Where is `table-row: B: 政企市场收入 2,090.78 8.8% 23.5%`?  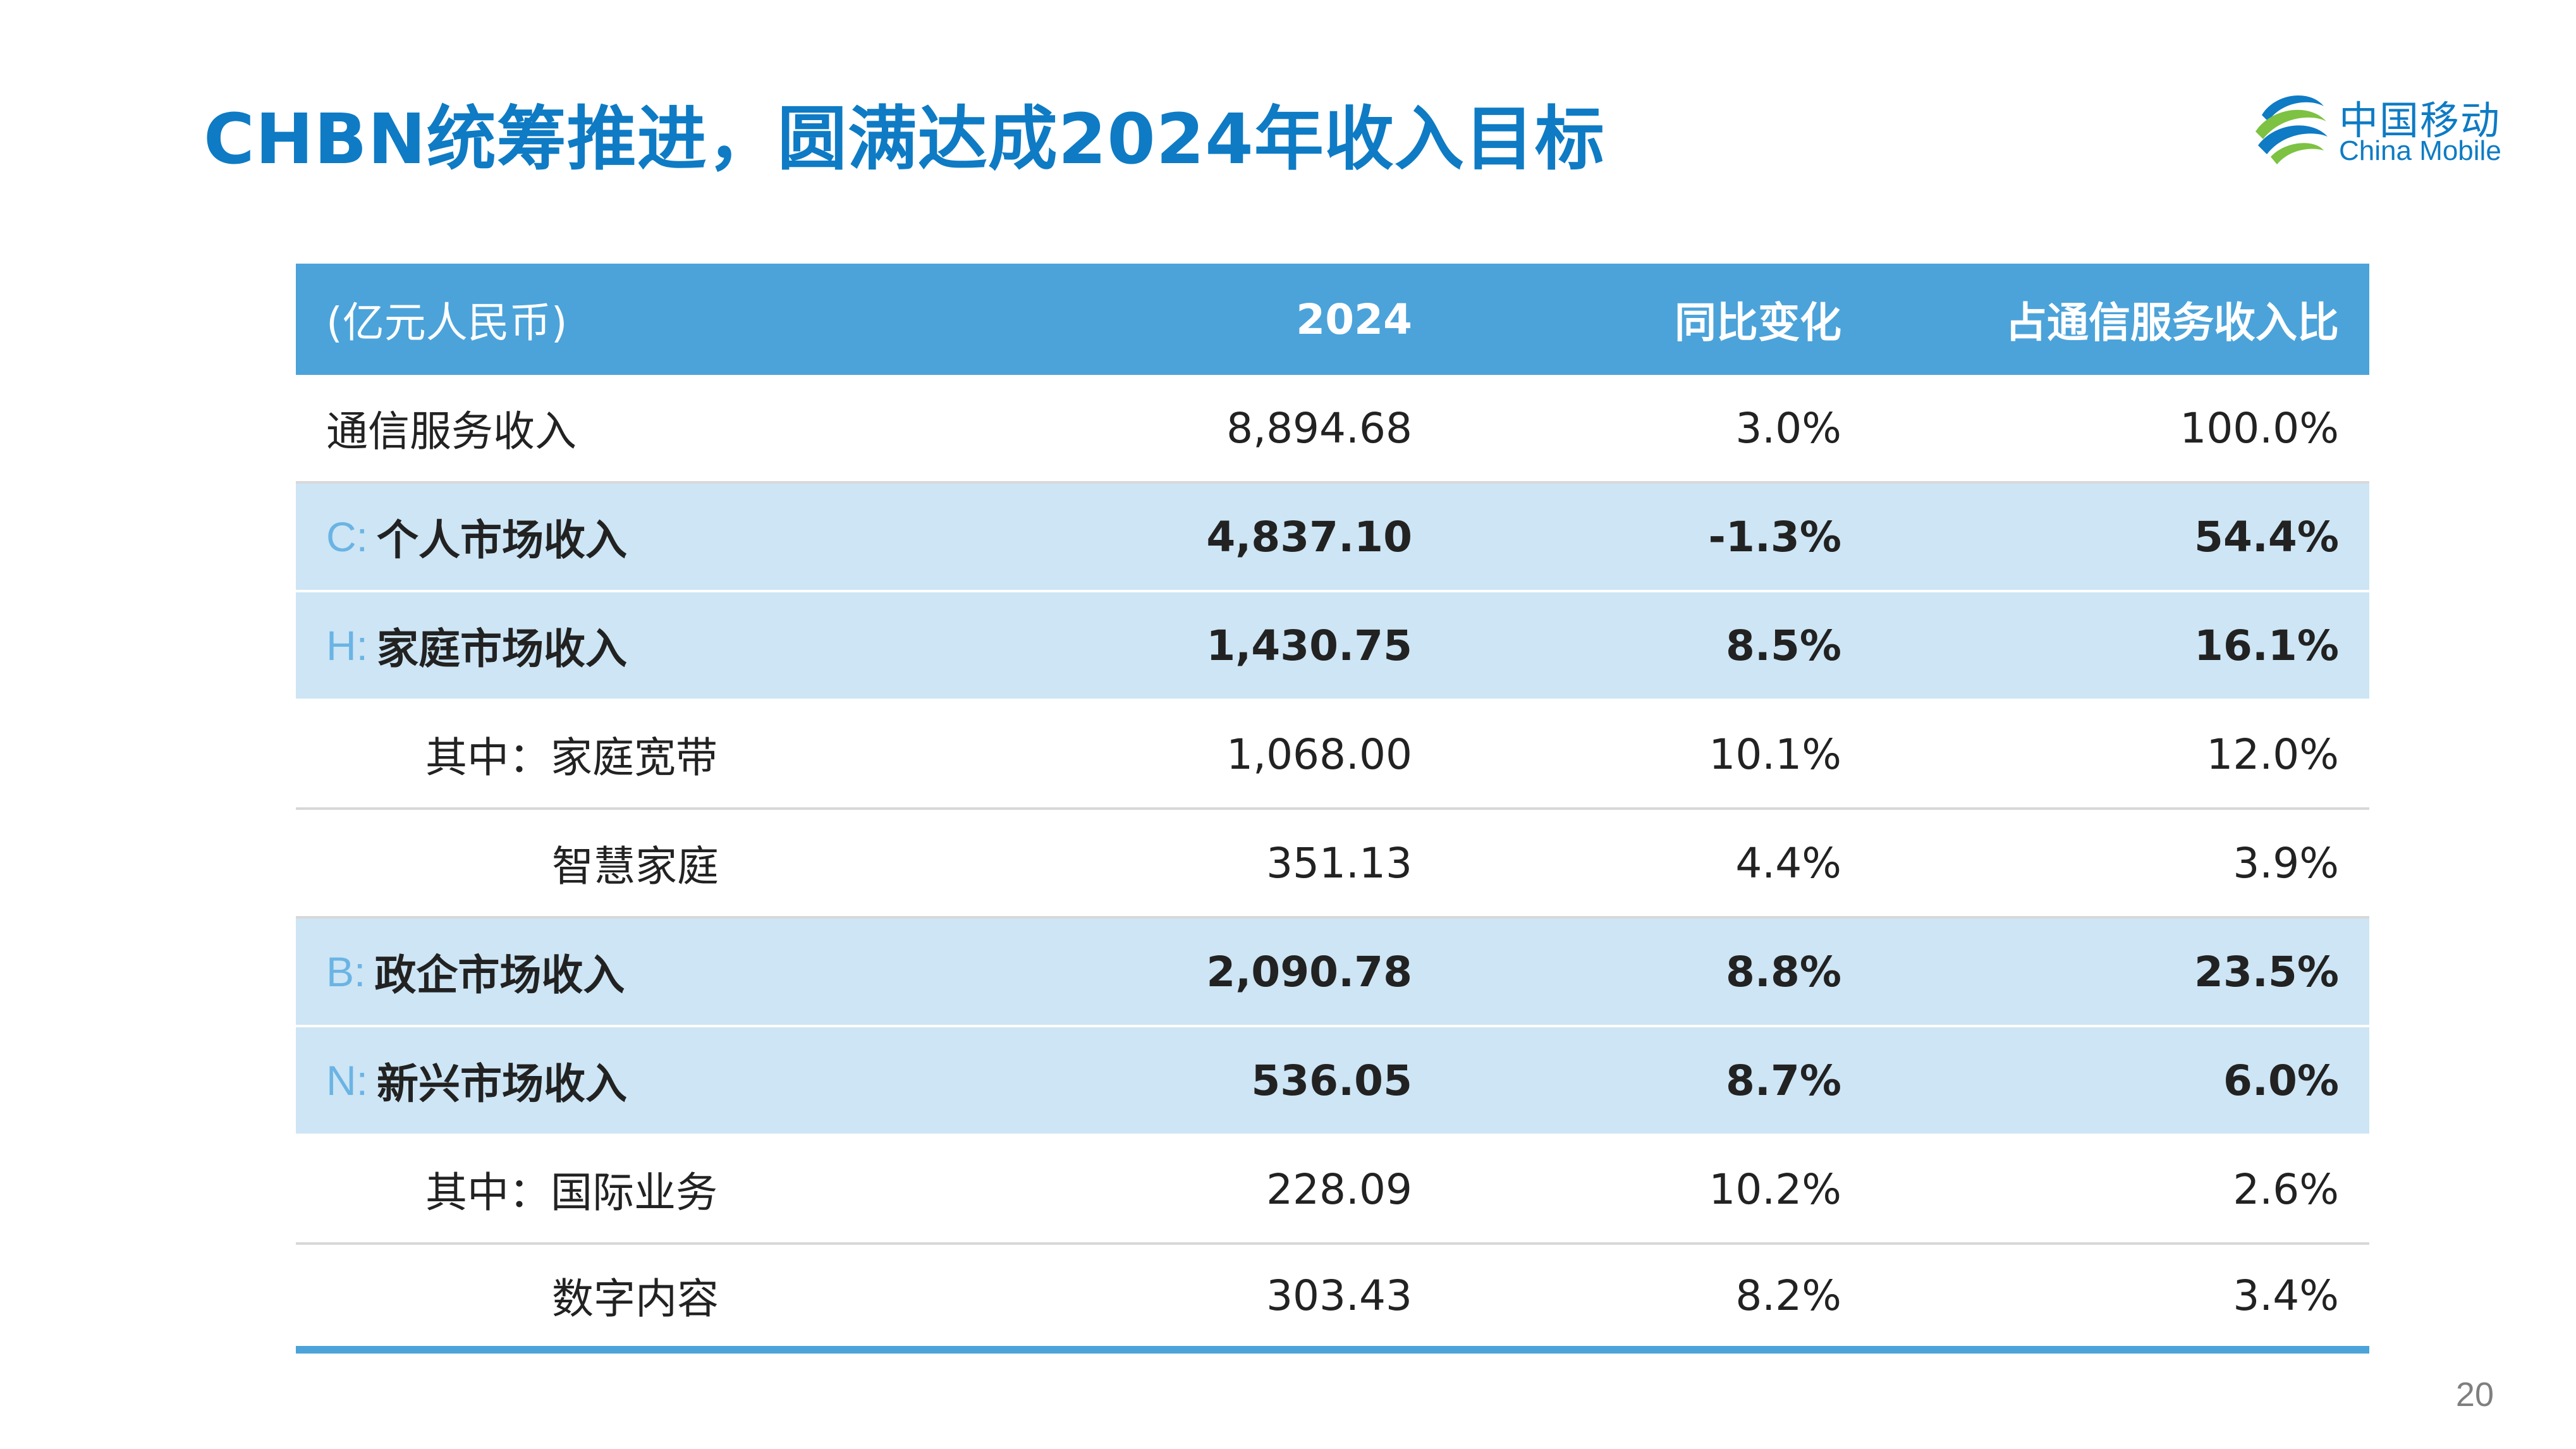
table-row: B: 政企市场收入 2,090.78 8.8% 23.5% is located at coordinates (1332, 973).